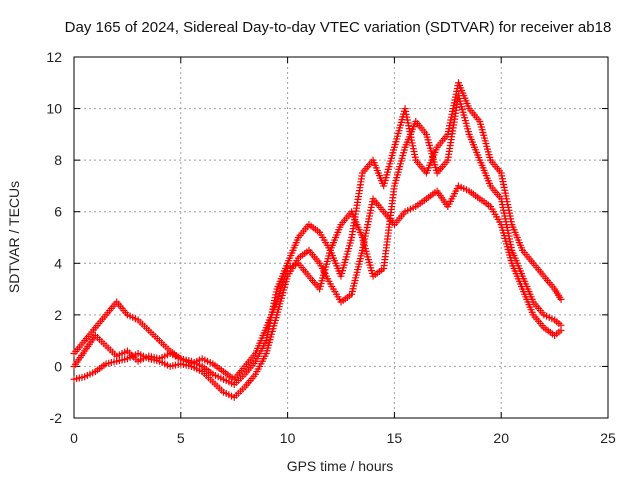 The width and height of the screenshot is (640, 480). What do you see at coordinates (395, 438) in the screenshot?
I see `x-tick-label: 15` at bounding box center [395, 438].